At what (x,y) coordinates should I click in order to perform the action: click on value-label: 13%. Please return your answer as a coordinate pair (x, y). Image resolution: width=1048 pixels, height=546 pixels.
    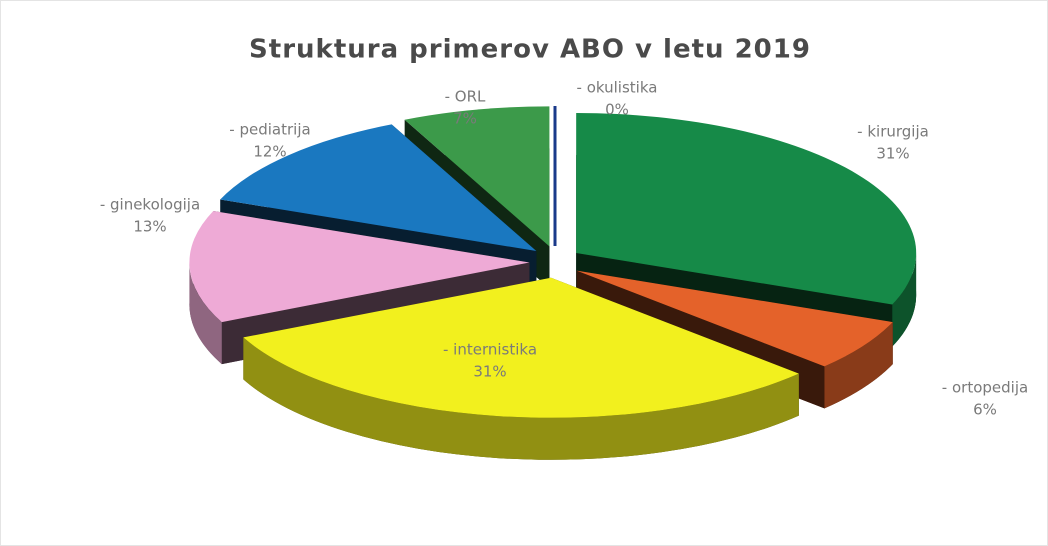
    Looking at the image, I should click on (149, 227).